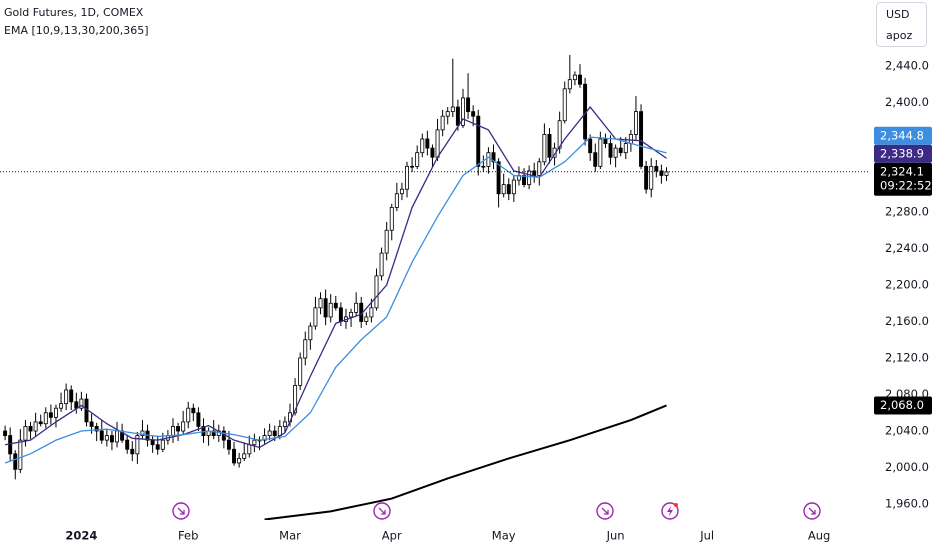  I want to click on y-tick-label: 2,400.0, so click(907, 102).